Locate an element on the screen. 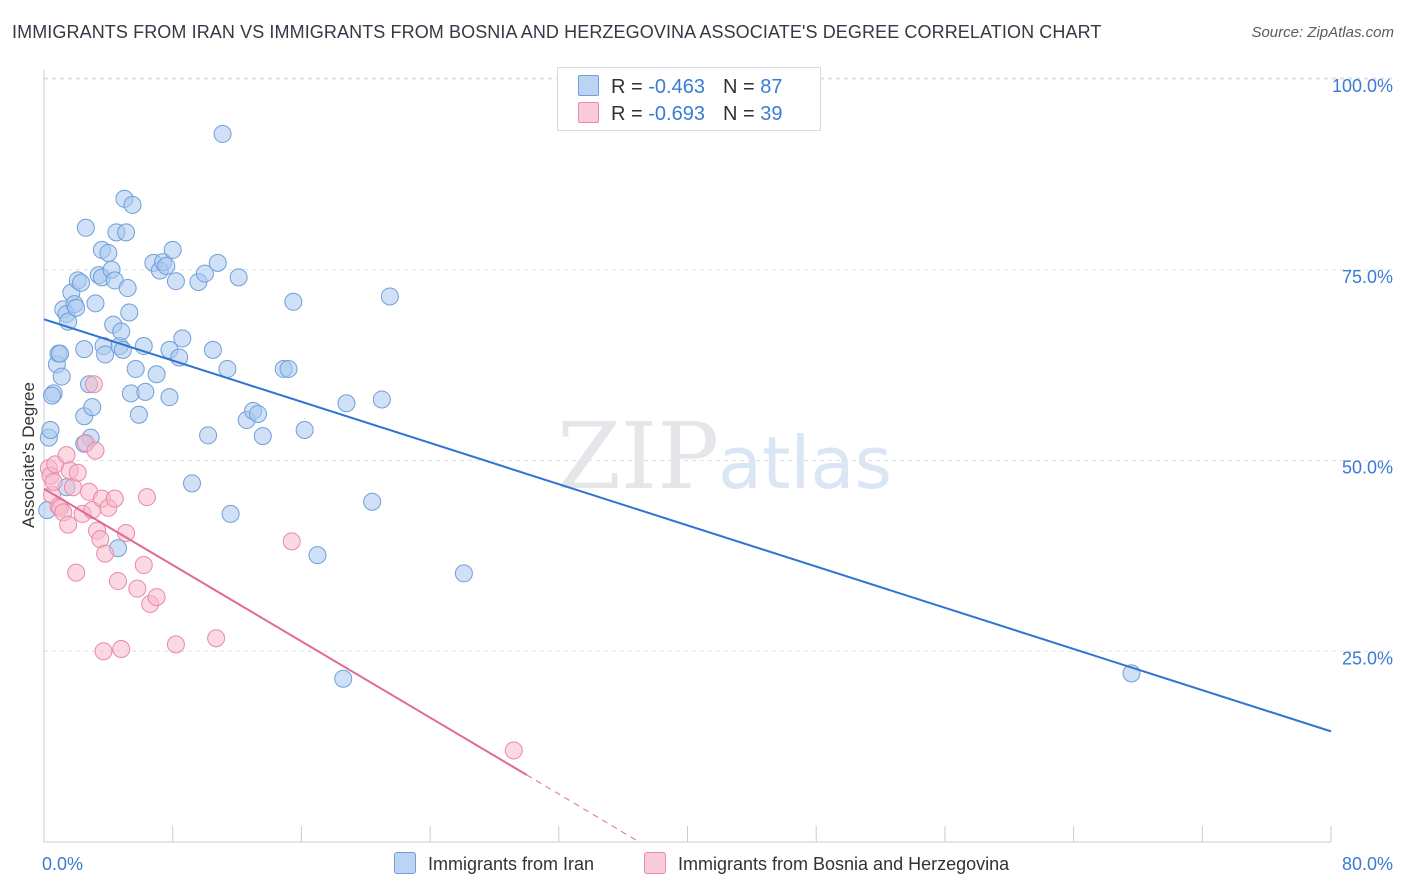 The image size is (1406, 892). legend-n-value-iran: 87 is located at coordinates (771, 87).